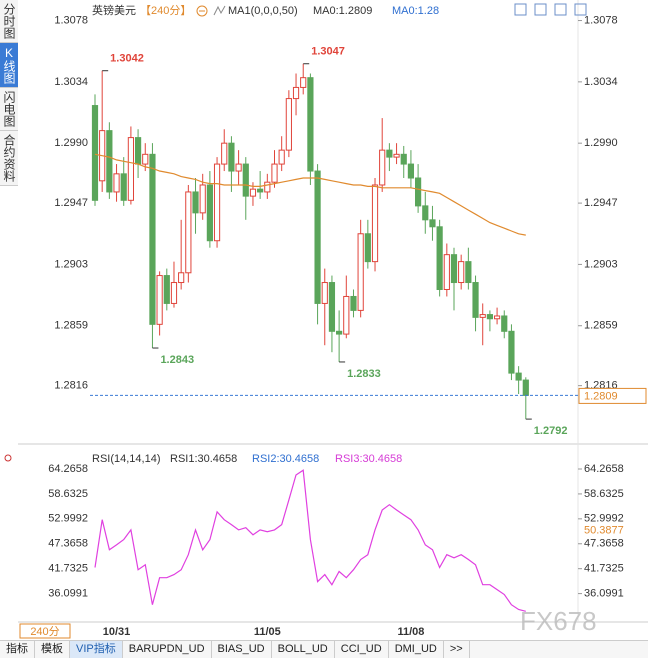  Describe the element at coordinates (9, 158) in the screenshot. I see `sidebar-tab: 合约资料` at that location.